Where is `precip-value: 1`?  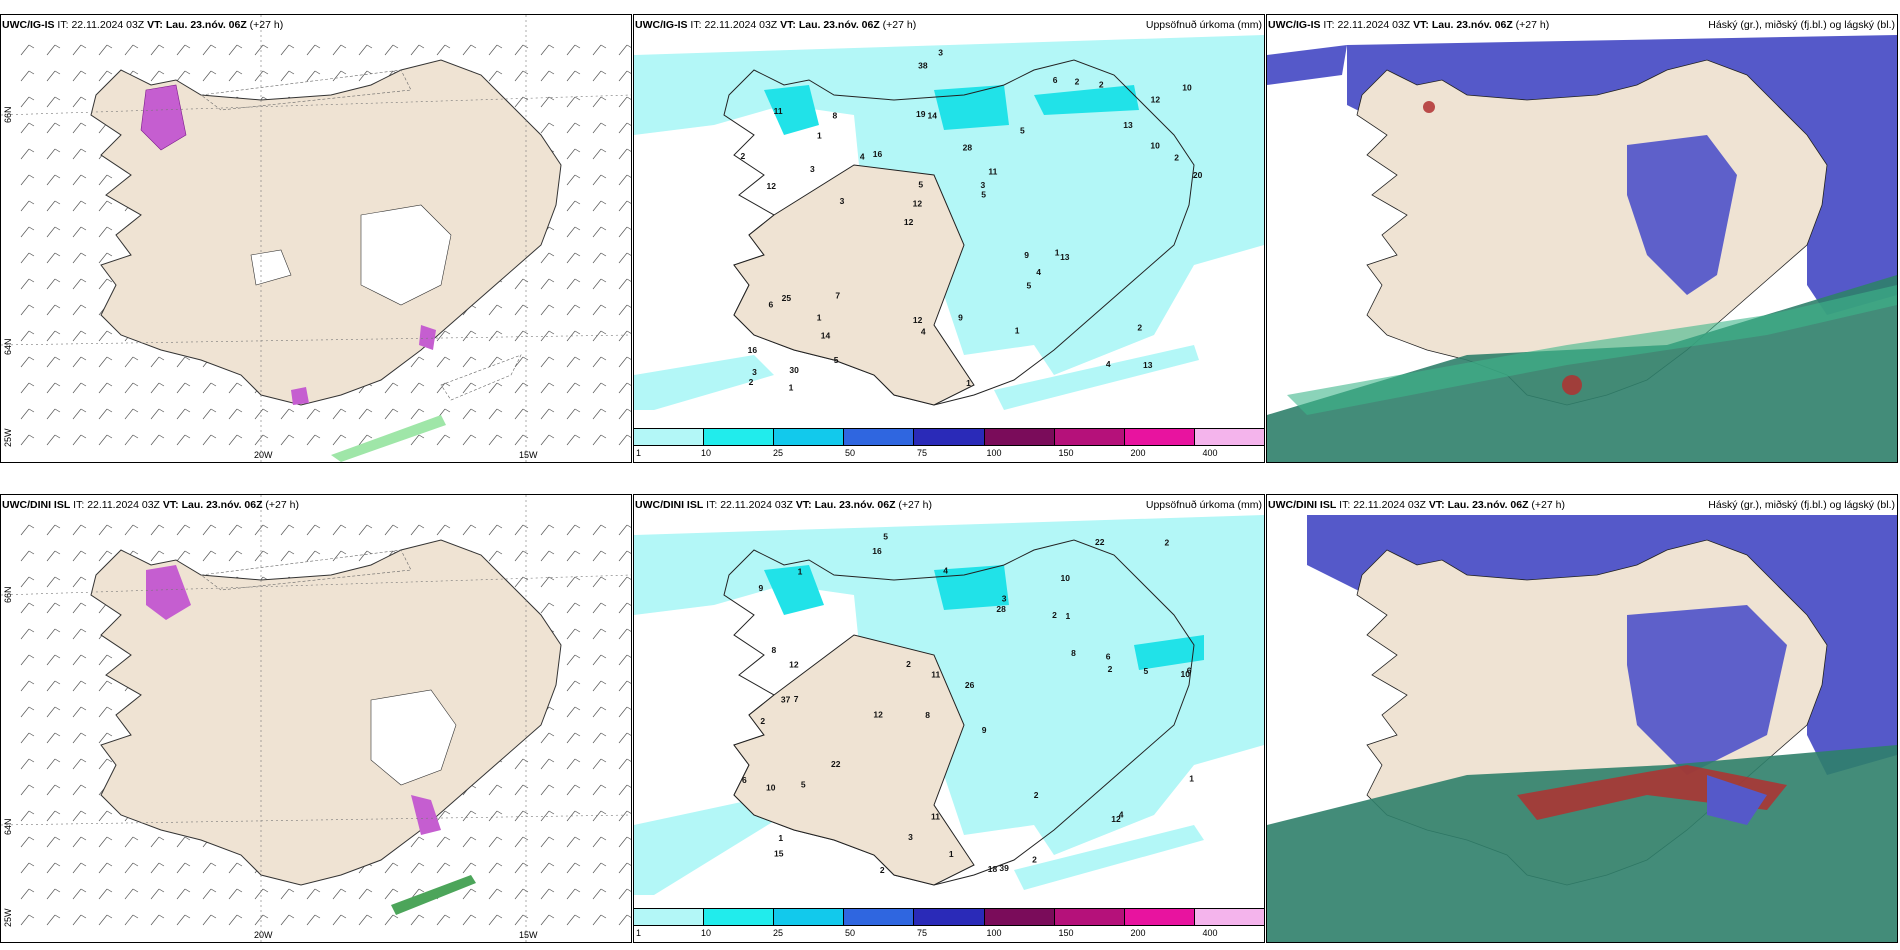 precip-value: 1 is located at coordinates (791, 388).